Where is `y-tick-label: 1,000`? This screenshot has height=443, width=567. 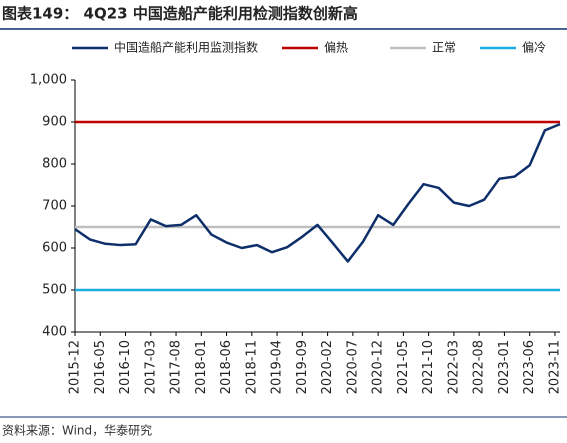 y-tick-label: 1,000 is located at coordinates (48, 80).